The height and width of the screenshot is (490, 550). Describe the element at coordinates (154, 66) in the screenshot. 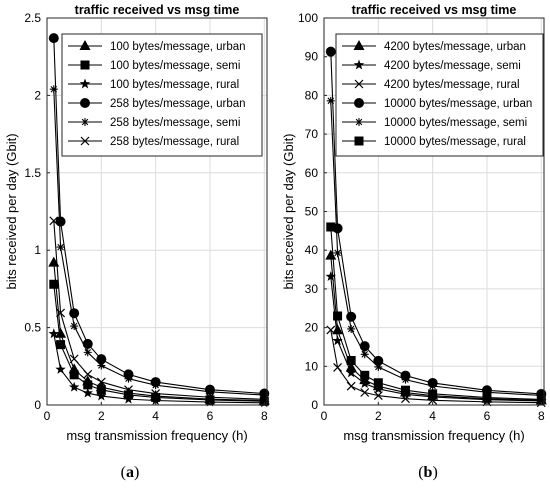

I see `legend-item: 100 bytes/message, semi` at that location.